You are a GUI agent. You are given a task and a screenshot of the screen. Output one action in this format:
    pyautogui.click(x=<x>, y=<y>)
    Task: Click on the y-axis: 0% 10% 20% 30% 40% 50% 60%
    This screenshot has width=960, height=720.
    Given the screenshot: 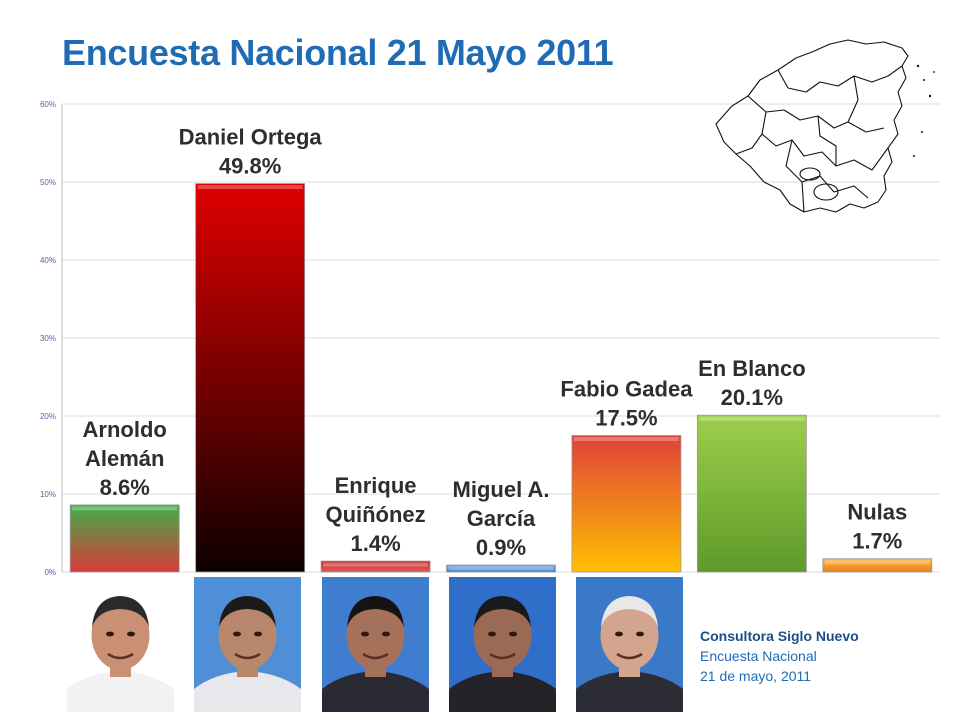 What is the action you would take?
    pyautogui.click(x=51, y=338)
    